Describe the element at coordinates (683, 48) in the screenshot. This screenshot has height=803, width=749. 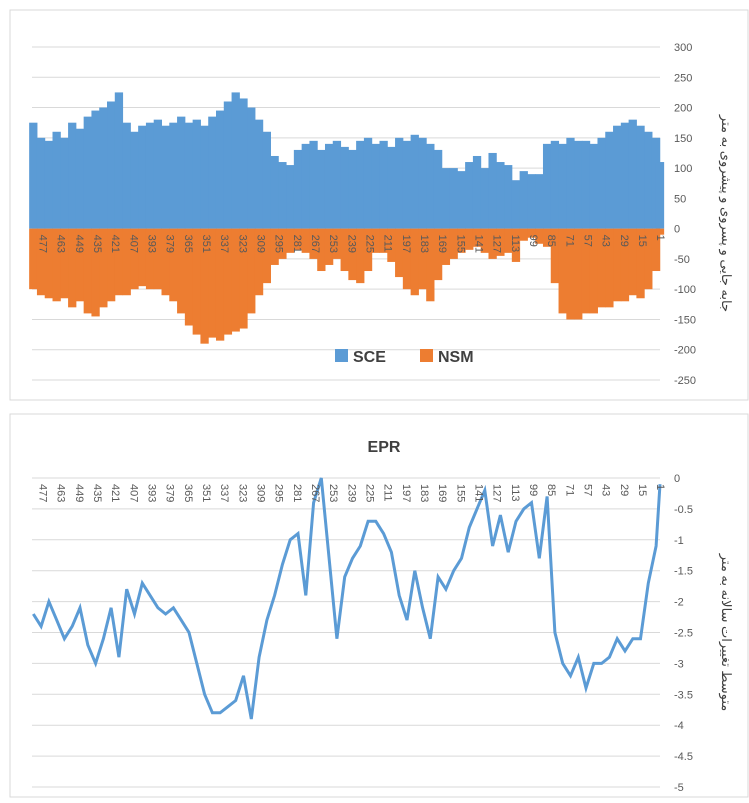
I see `y-tick-label: 300` at that location.